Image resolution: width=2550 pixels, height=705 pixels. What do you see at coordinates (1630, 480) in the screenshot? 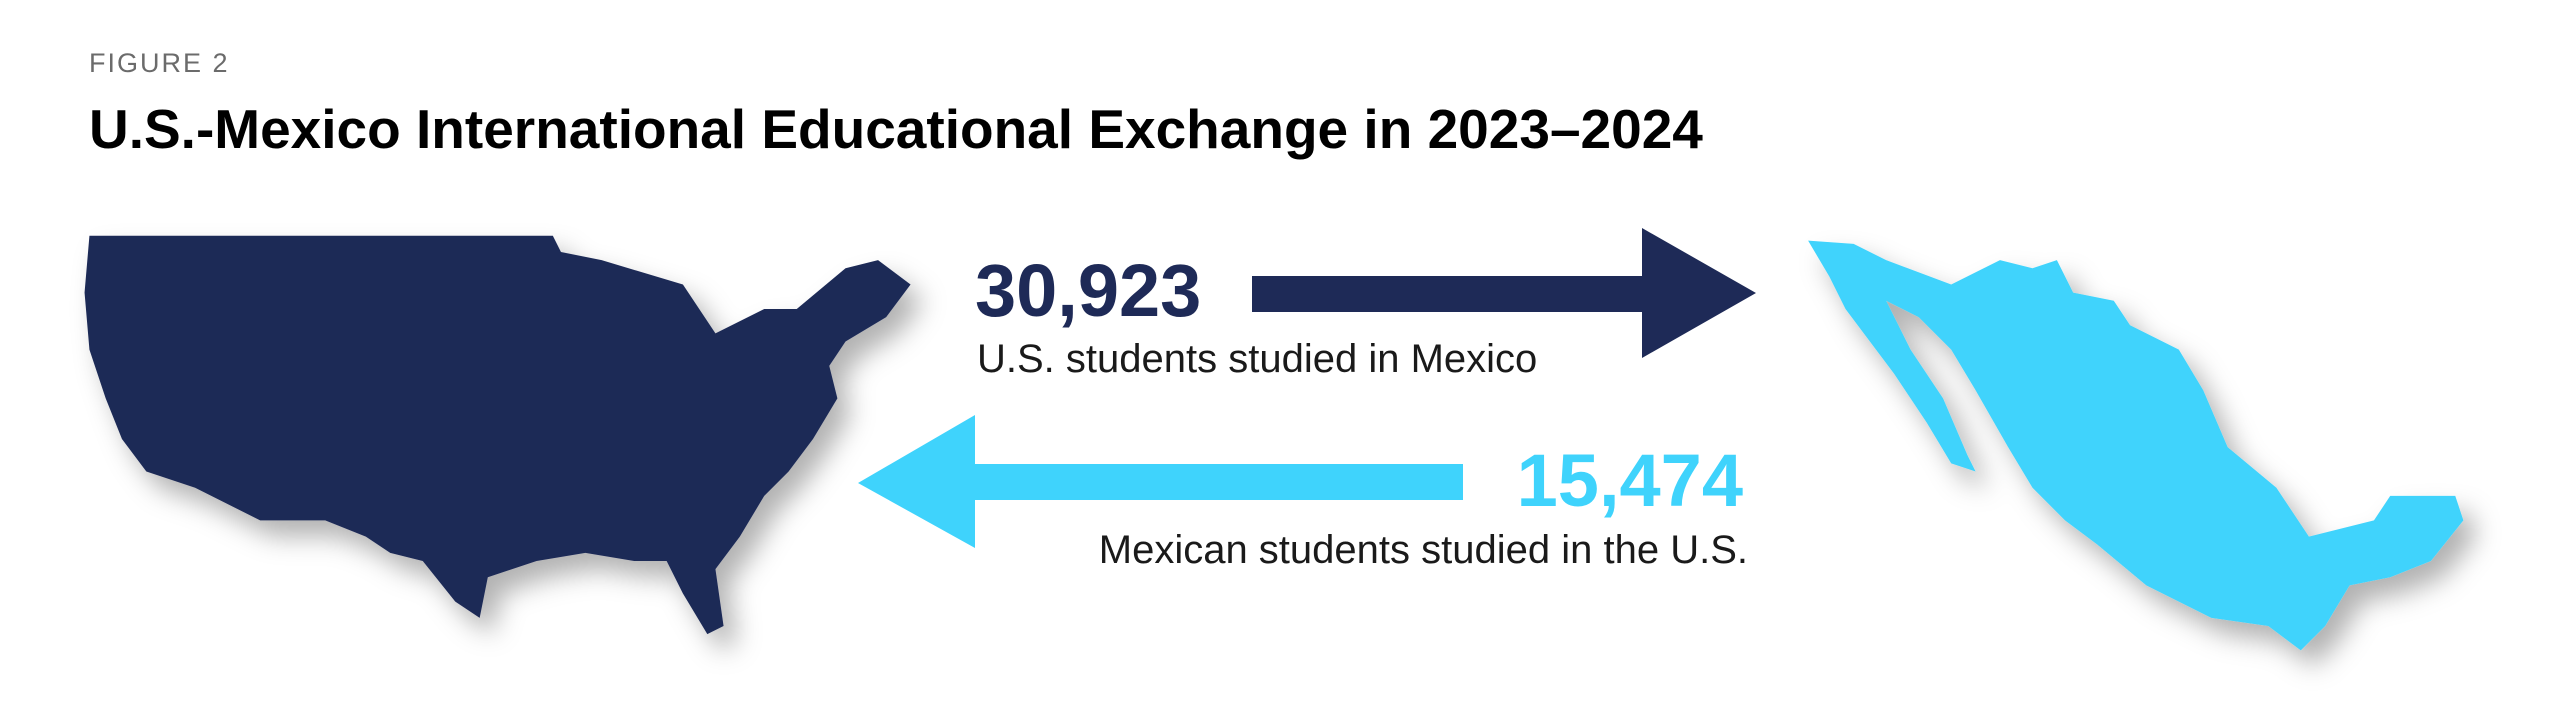
I see `mexico-to-us-count: 15,474` at bounding box center [1630, 480].